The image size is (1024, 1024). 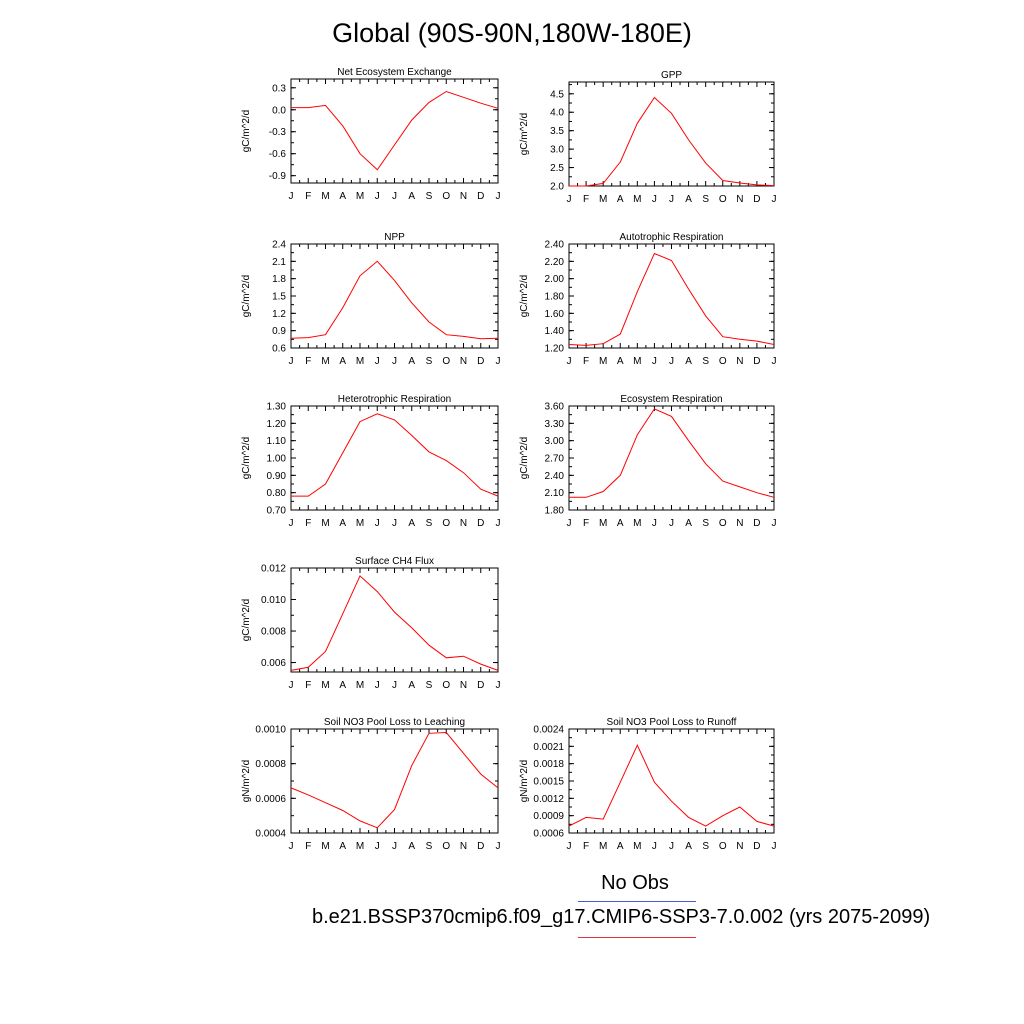 What do you see at coordinates (277, 511) in the screenshot?
I see `y-tick-label: 0.70` at bounding box center [277, 511].